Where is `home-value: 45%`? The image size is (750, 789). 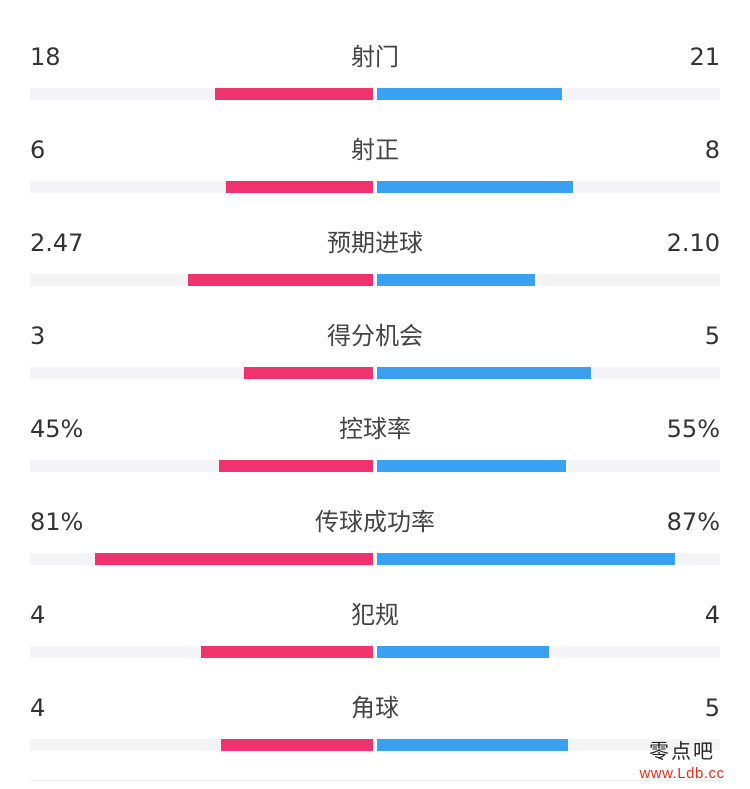
home-value: 45% is located at coordinates (57, 429).